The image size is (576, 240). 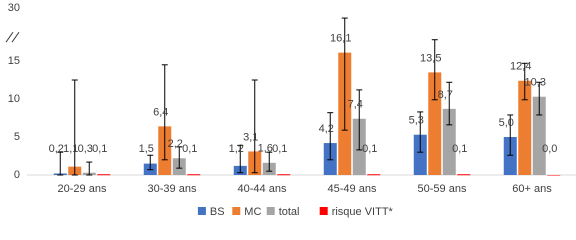 What do you see at coordinates (14, 99) in the screenshot?
I see `y-tick-label: 10` at bounding box center [14, 99].